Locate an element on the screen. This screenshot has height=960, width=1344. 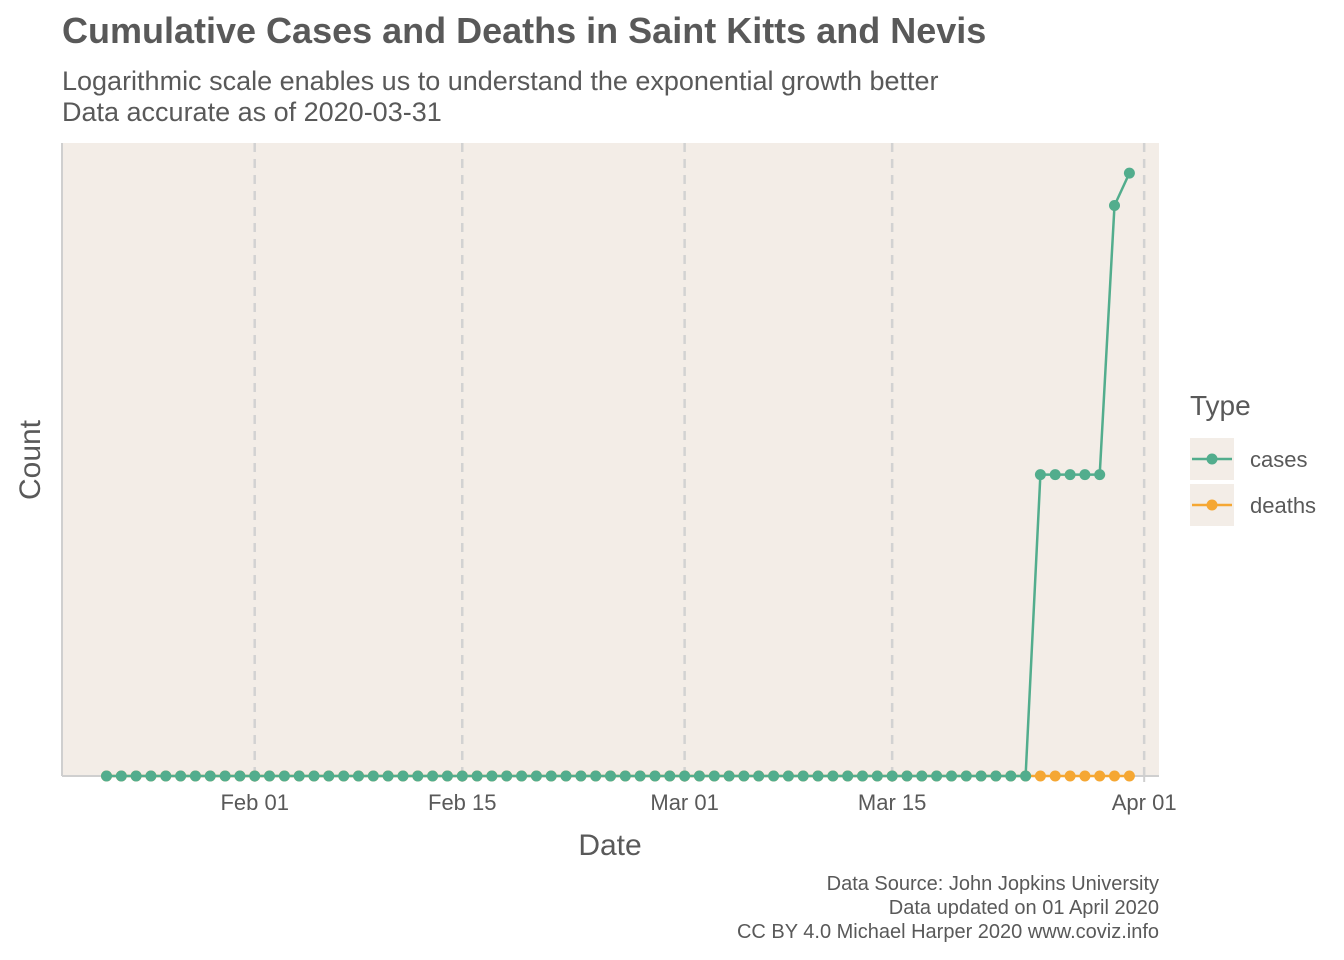
legend-key-cases is located at coordinates (1212, 459).